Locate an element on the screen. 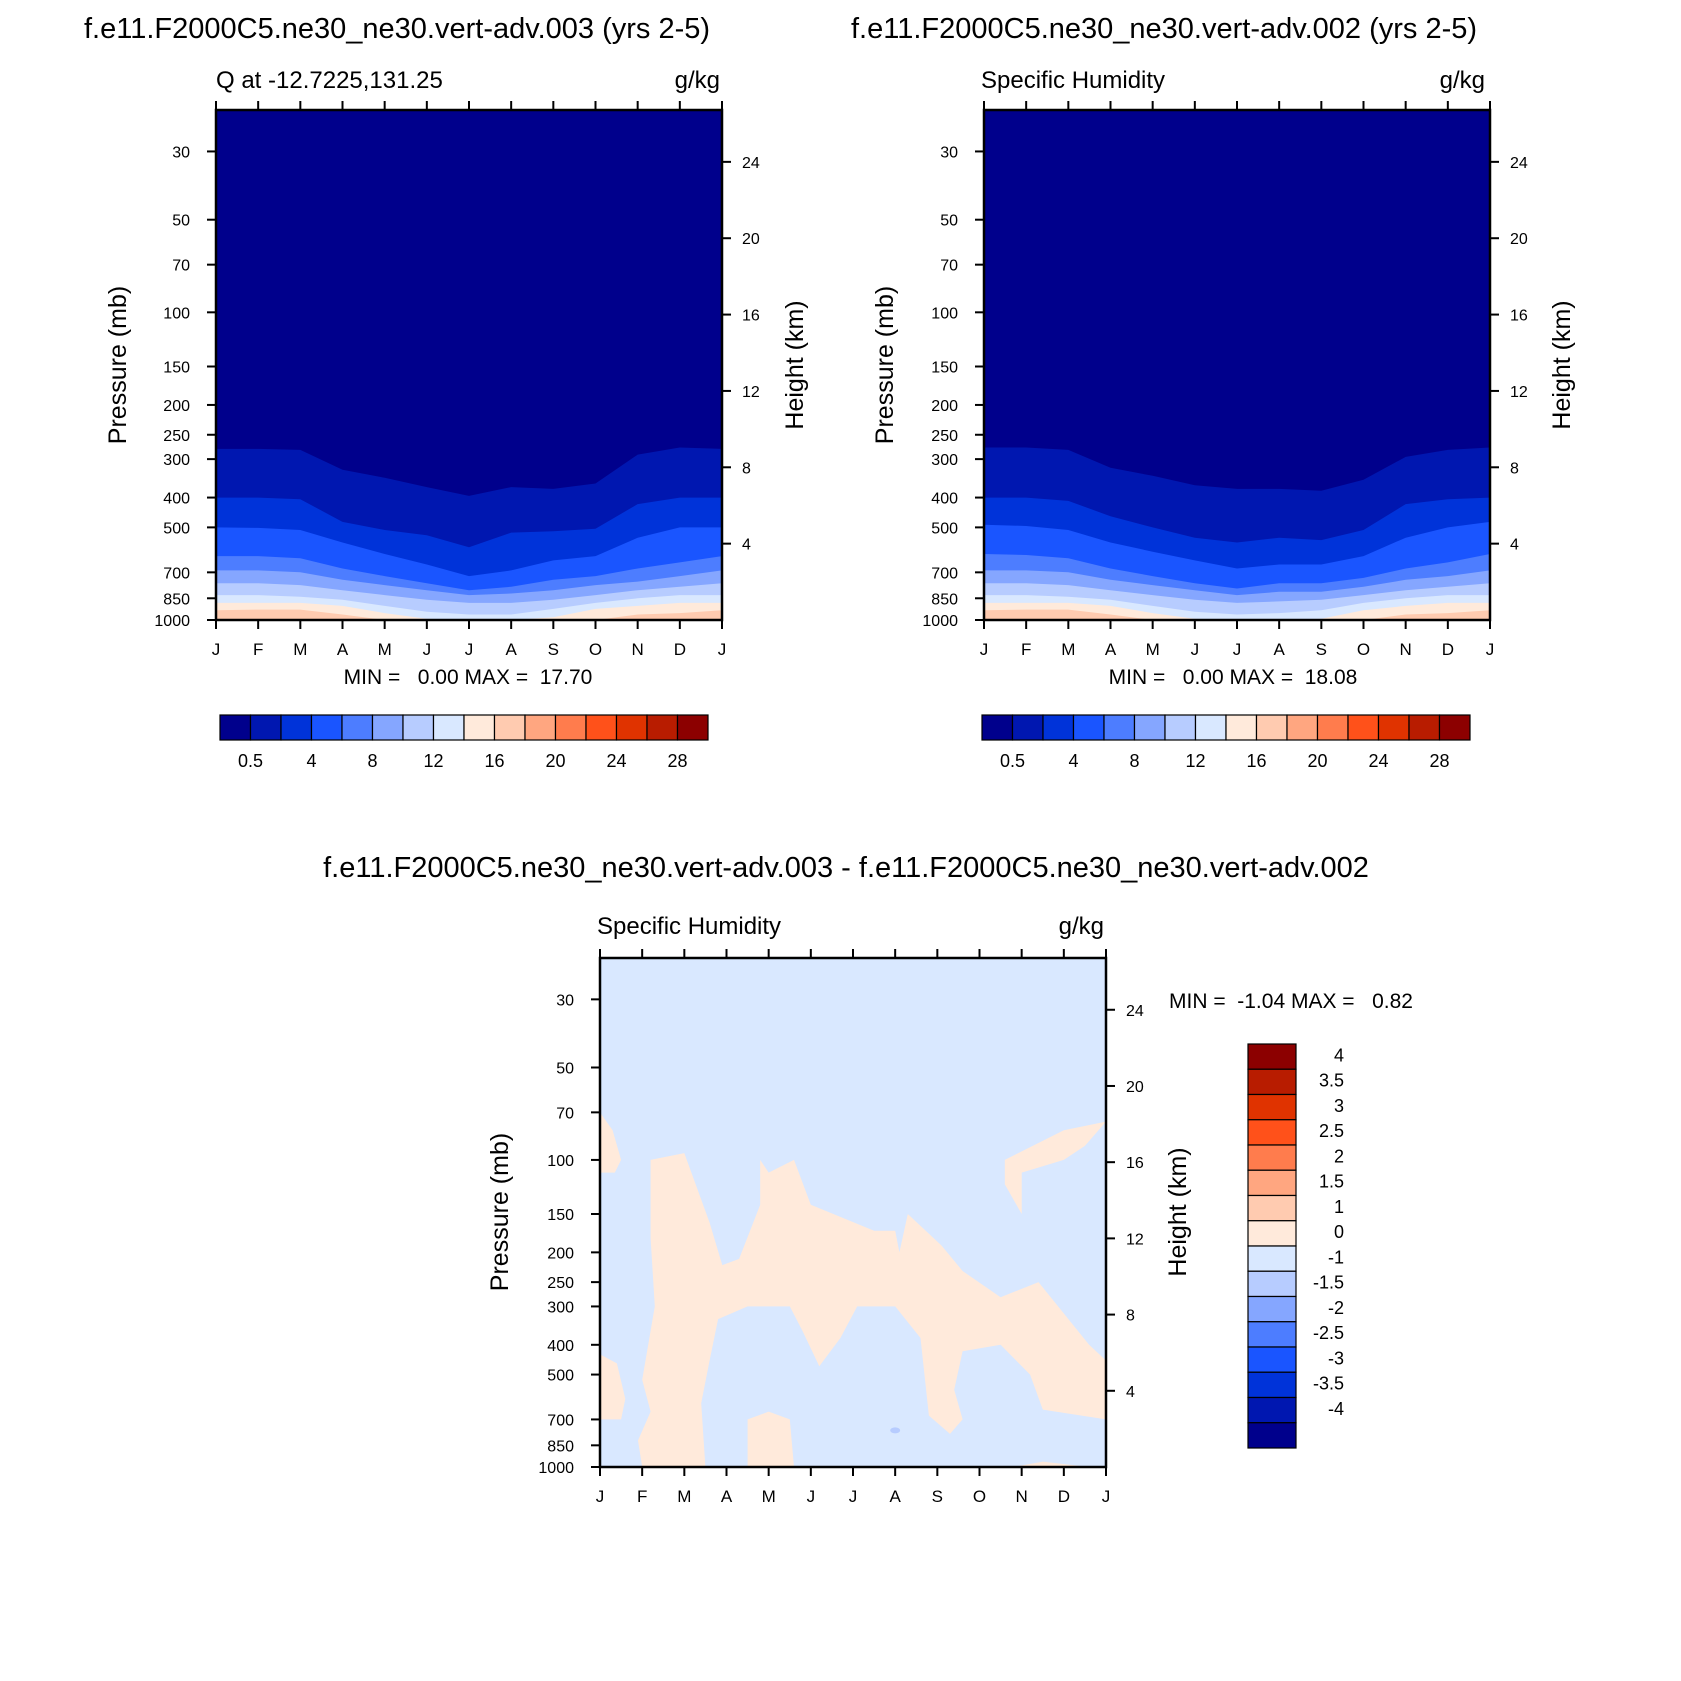 The width and height of the screenshot is (1681, 1681). panel1-left-label: Q at -12.7225,131.25 is located at coordinates (329, 80).